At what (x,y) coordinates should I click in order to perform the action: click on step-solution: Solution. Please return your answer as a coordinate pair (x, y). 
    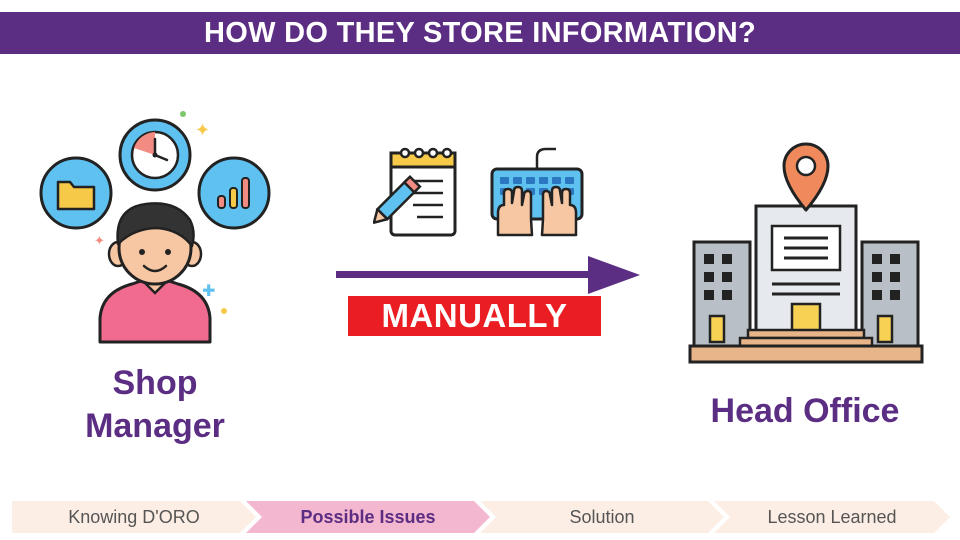
    Looking at the image, I should click on (602, 516).